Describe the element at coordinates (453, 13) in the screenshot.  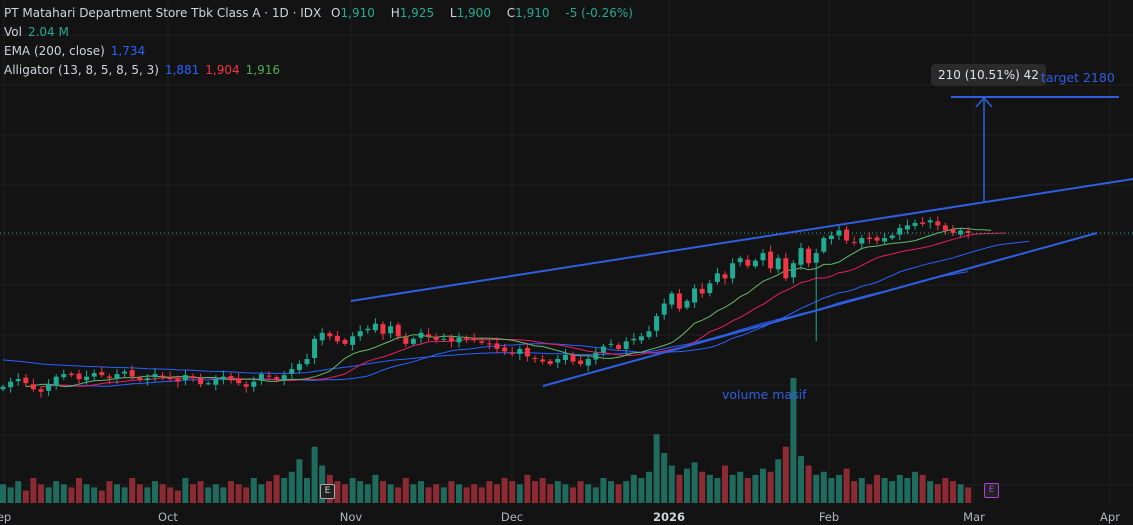
I see `l-label: L` at that location.